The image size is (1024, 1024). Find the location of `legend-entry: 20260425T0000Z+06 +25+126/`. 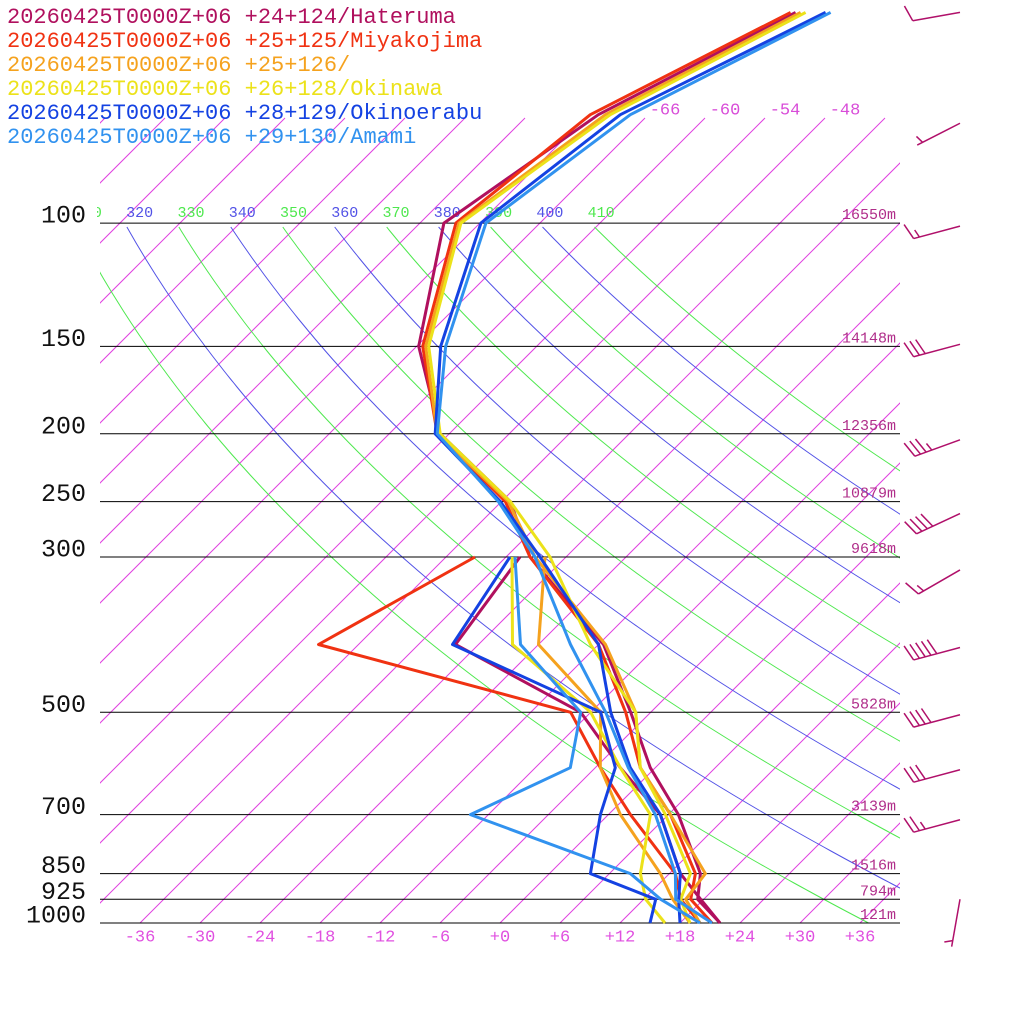

legend-entry: 20260425T0000Z+06 +25+126/ is located at coordinates (178, 65).